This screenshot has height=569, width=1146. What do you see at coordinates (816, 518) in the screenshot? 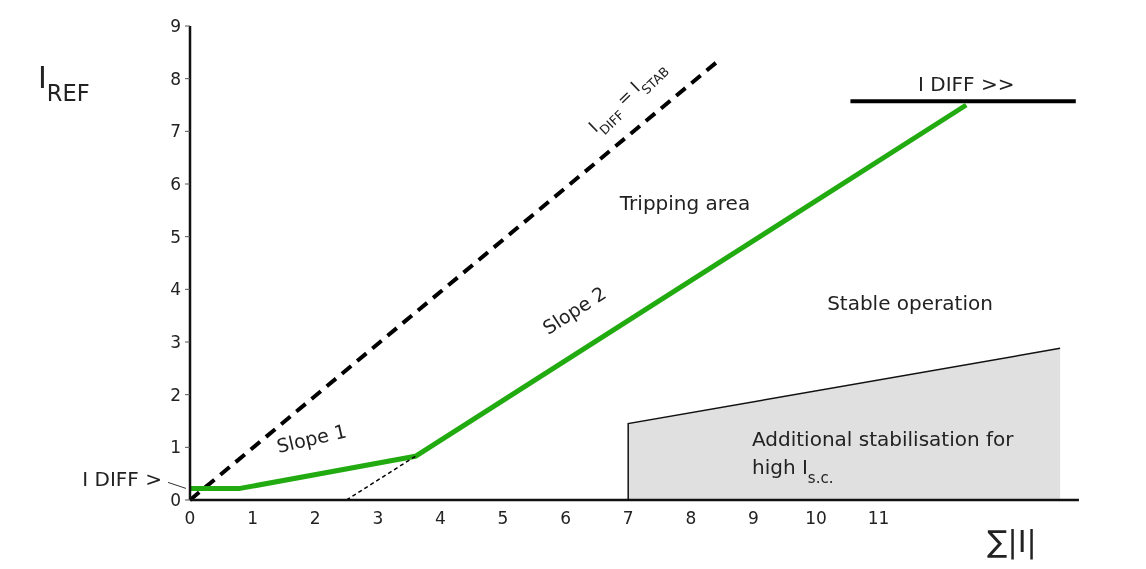
I see `x-tick-label: 10` at bounding box center [816, 518].